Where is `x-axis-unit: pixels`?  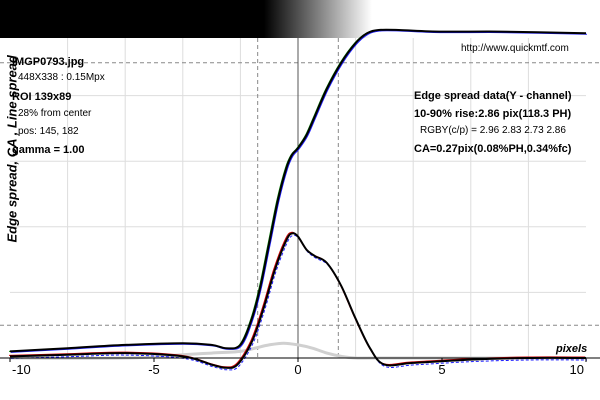
x-axis-unit: pixels is located at coordinates (572, 349).